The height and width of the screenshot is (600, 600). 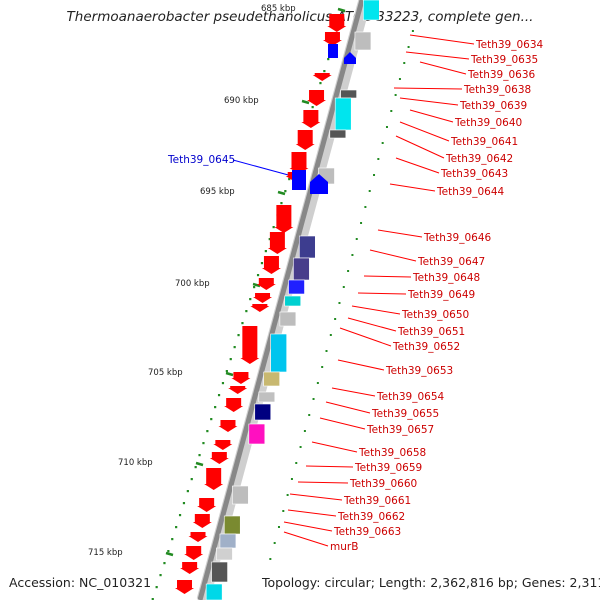 What do you see at coordinates (446, 278) in the screenshot?
I see `gene-label: Teth39_0648` at bounding box center [446, 278].